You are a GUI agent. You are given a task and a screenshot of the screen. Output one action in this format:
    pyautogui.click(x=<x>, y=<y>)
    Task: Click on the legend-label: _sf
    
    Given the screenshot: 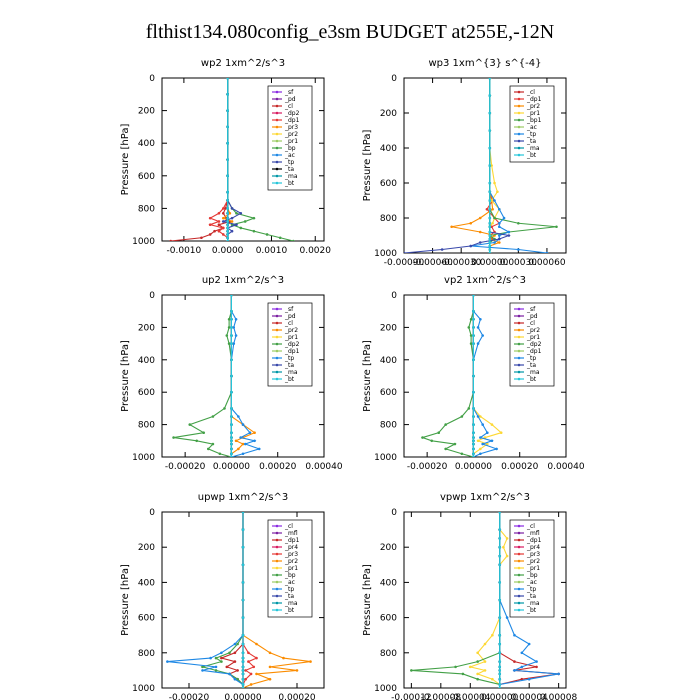 What is the action you would take?
    pyautogui.click(x=289, y=92)
    